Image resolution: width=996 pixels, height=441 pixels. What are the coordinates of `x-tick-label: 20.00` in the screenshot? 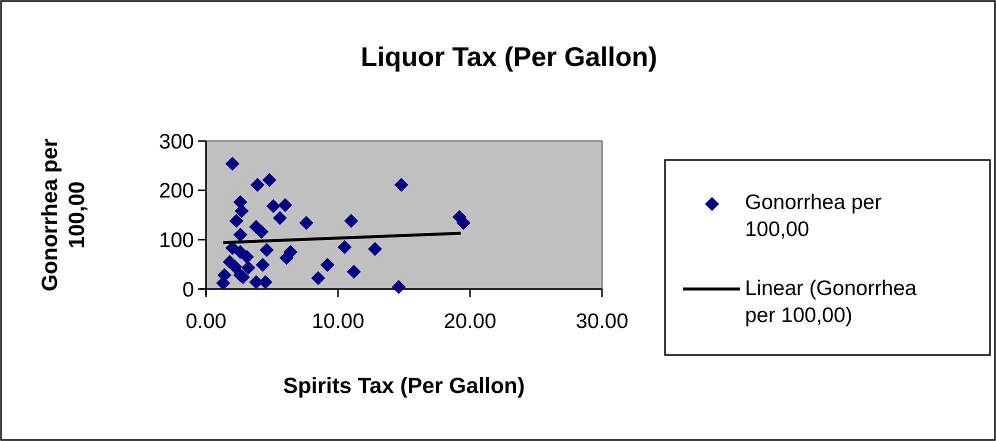 It's located at (470, 321).